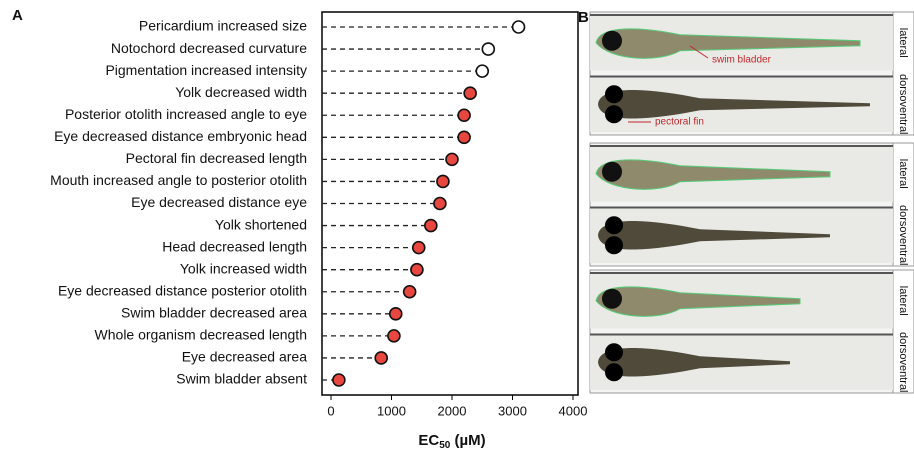  What do you see at coordinates (679, 122) in the screenshot?
I see `annotation: pectoral fin` at bounding box center [679, 122].